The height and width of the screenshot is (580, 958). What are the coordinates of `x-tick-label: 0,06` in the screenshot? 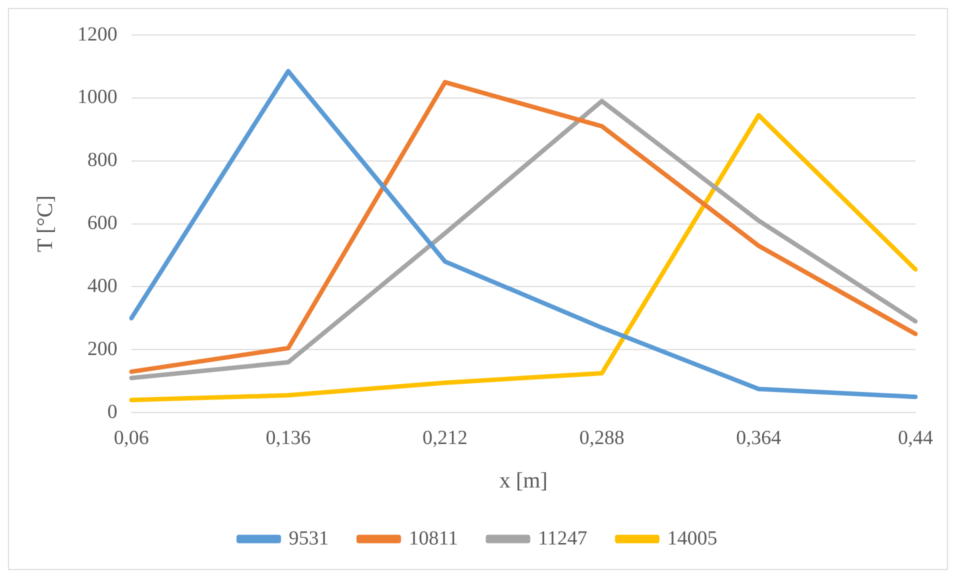 It's located at (131, 437).